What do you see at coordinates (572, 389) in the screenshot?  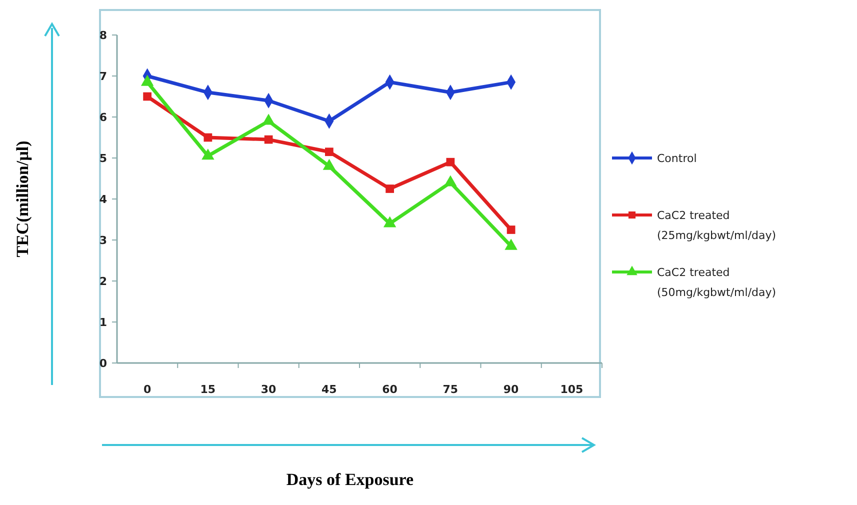 I see `x-tick-label: 105` at bounding box center [572, 389].